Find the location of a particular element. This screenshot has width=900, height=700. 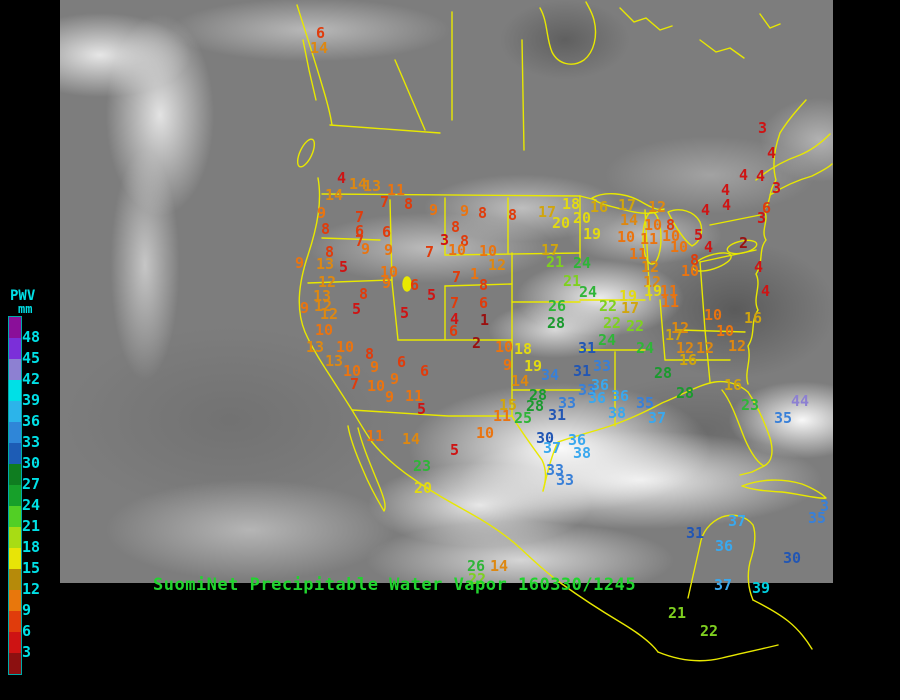

station-value: 18 is located at coordinates (571, 204).